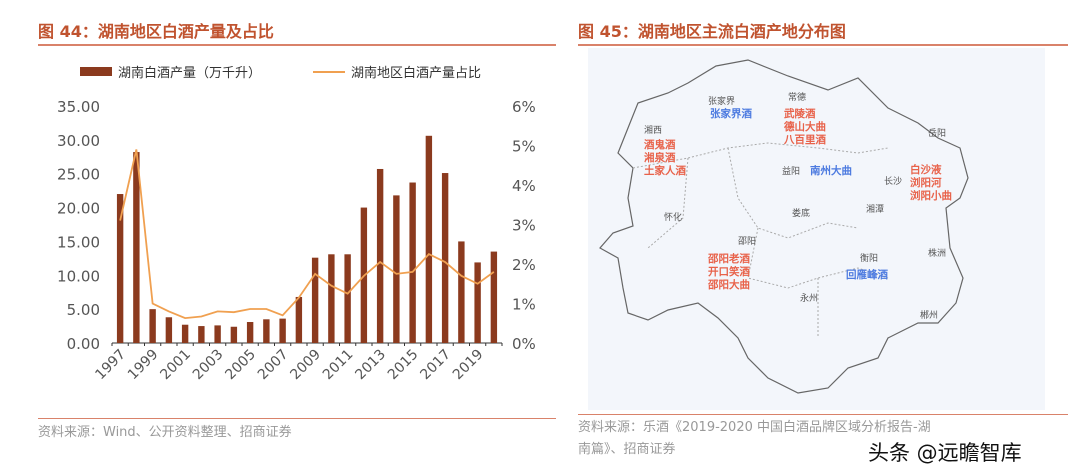  What do you see at coordinates (338, 365) in the screenshot?
I see `x-tick-label: 2011` at bounding box center [338, 365].